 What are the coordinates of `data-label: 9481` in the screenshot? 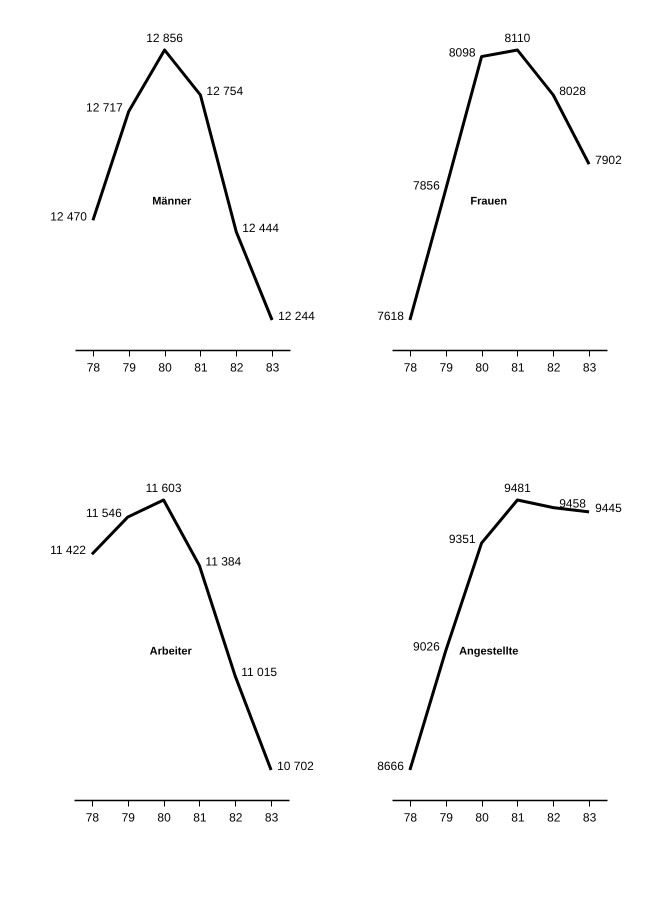 It's located at (518, 488).